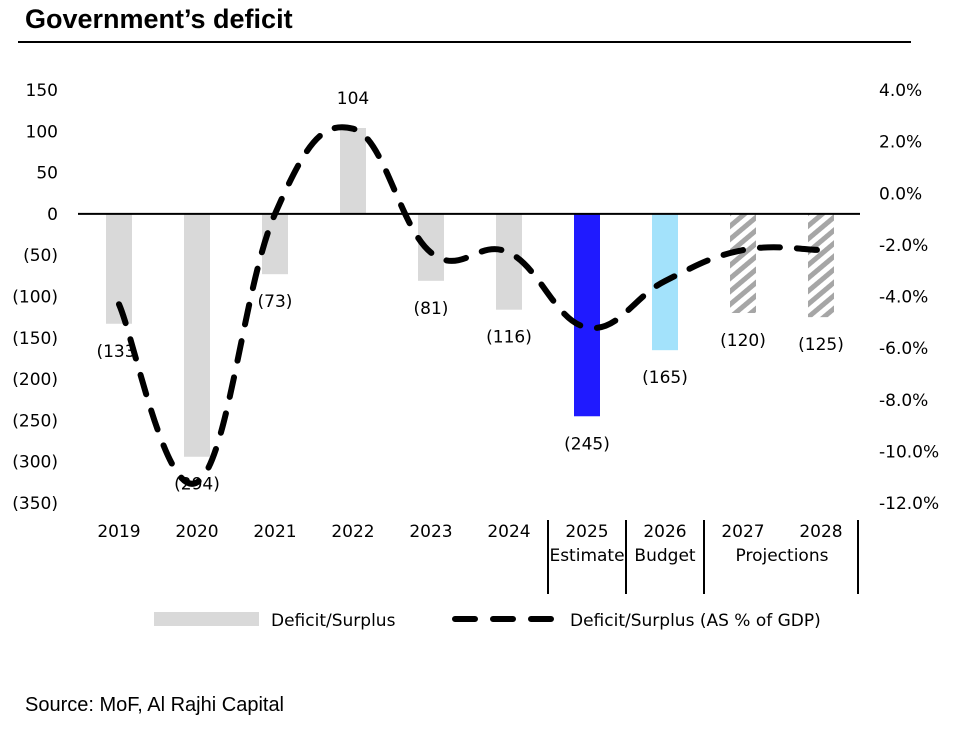 The image size is (971, 734). Describe the element at coordinates (333, 621) in the screenshot. I see `legend-label-deficit: Deficit/Surplus` at that location.